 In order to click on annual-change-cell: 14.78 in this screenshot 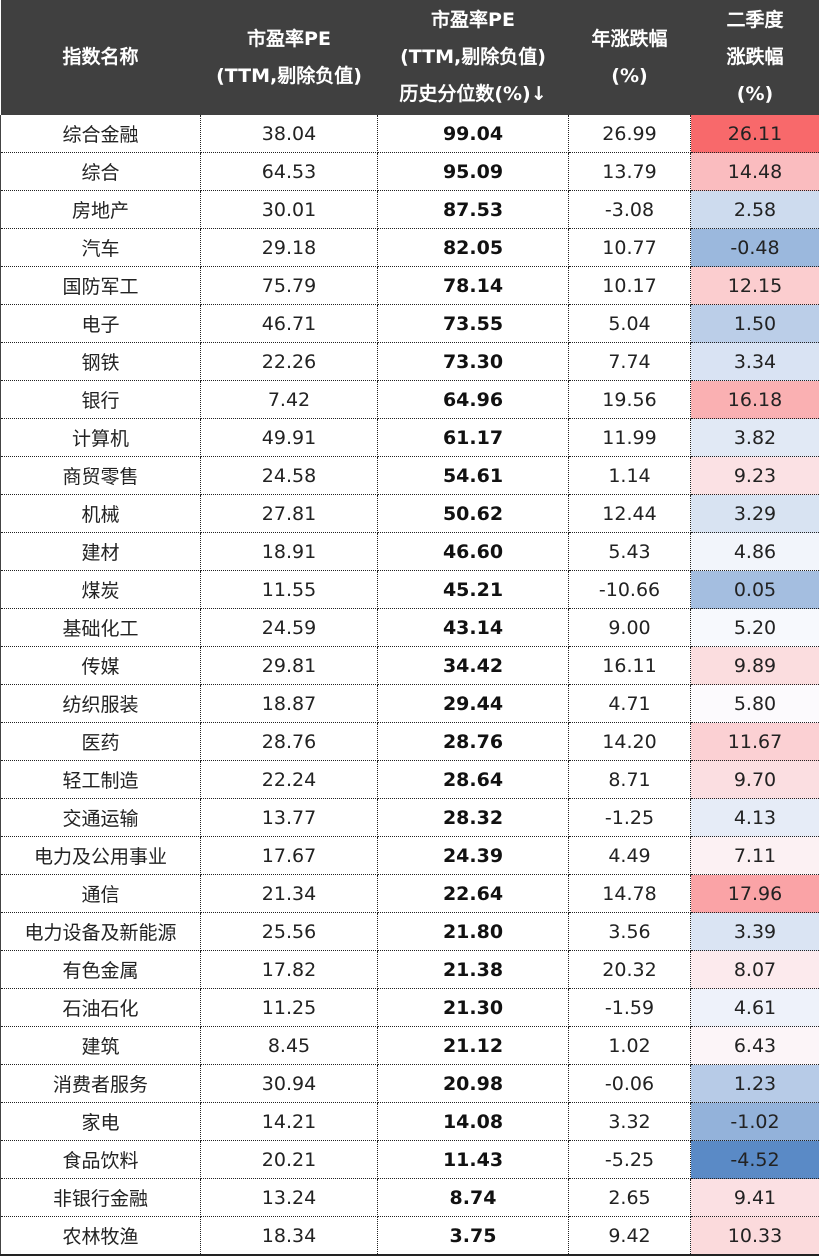, I will do `click(630, 894)`.